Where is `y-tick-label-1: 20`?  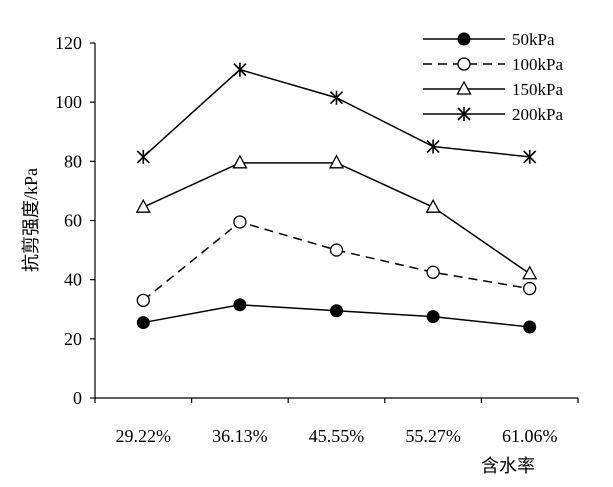 y-tick-label-1: 20 is located at coordinates (73, 339).